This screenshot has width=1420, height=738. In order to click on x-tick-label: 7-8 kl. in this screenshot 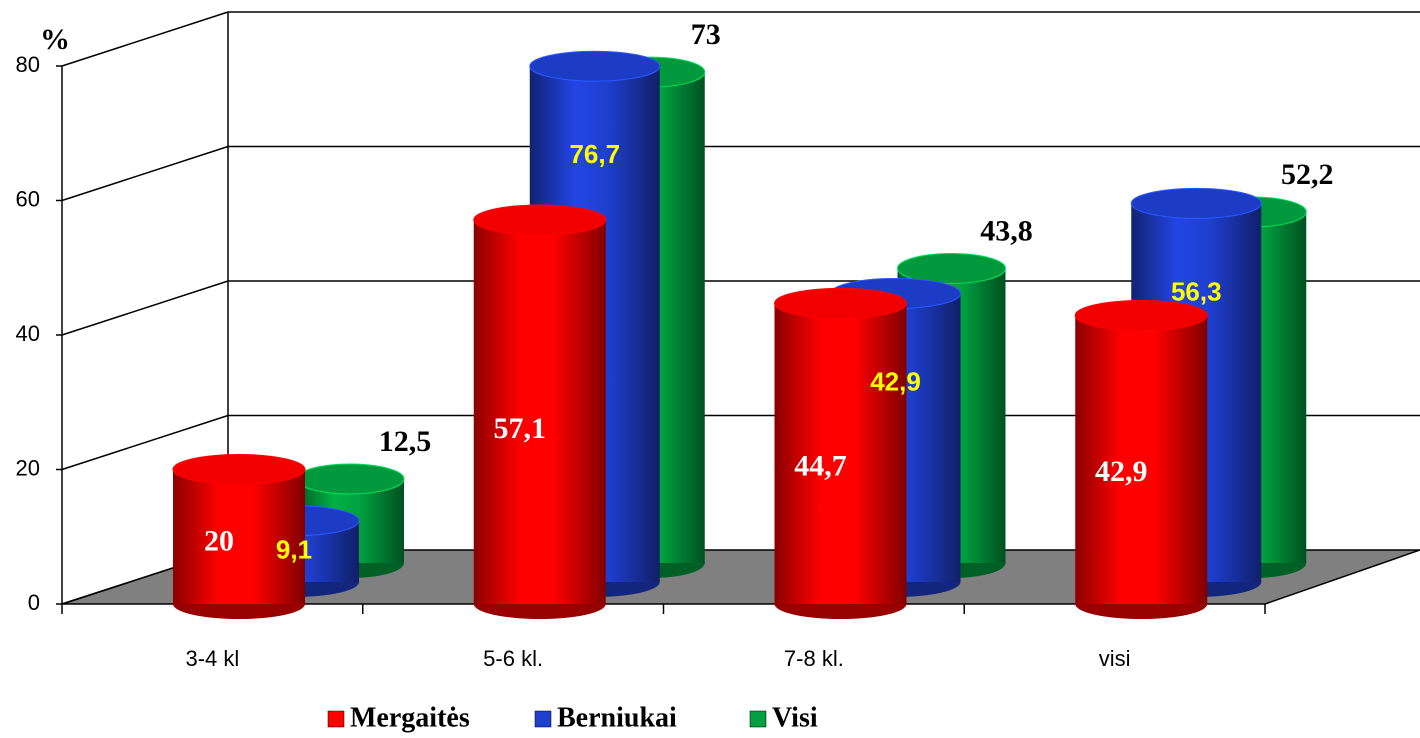, I will do `click(814, 658)`.